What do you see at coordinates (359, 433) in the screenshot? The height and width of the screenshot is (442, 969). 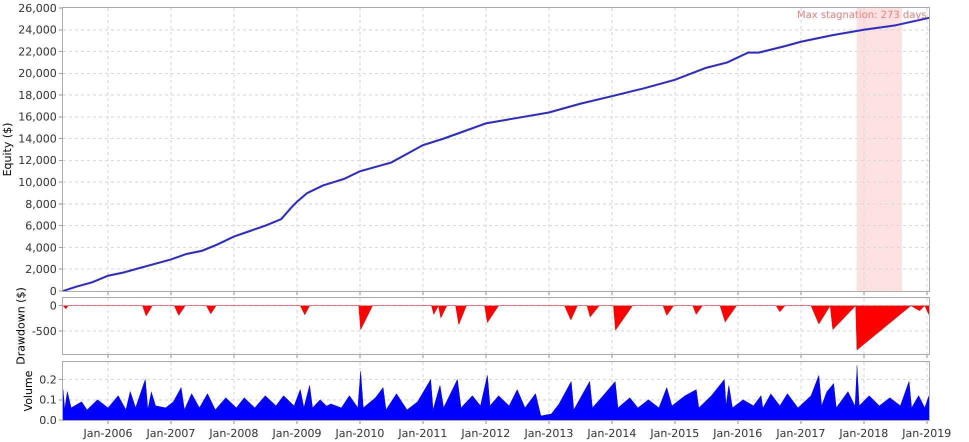 I see `x-tick-label: Jan-2010` at bounding box center [359, 433].